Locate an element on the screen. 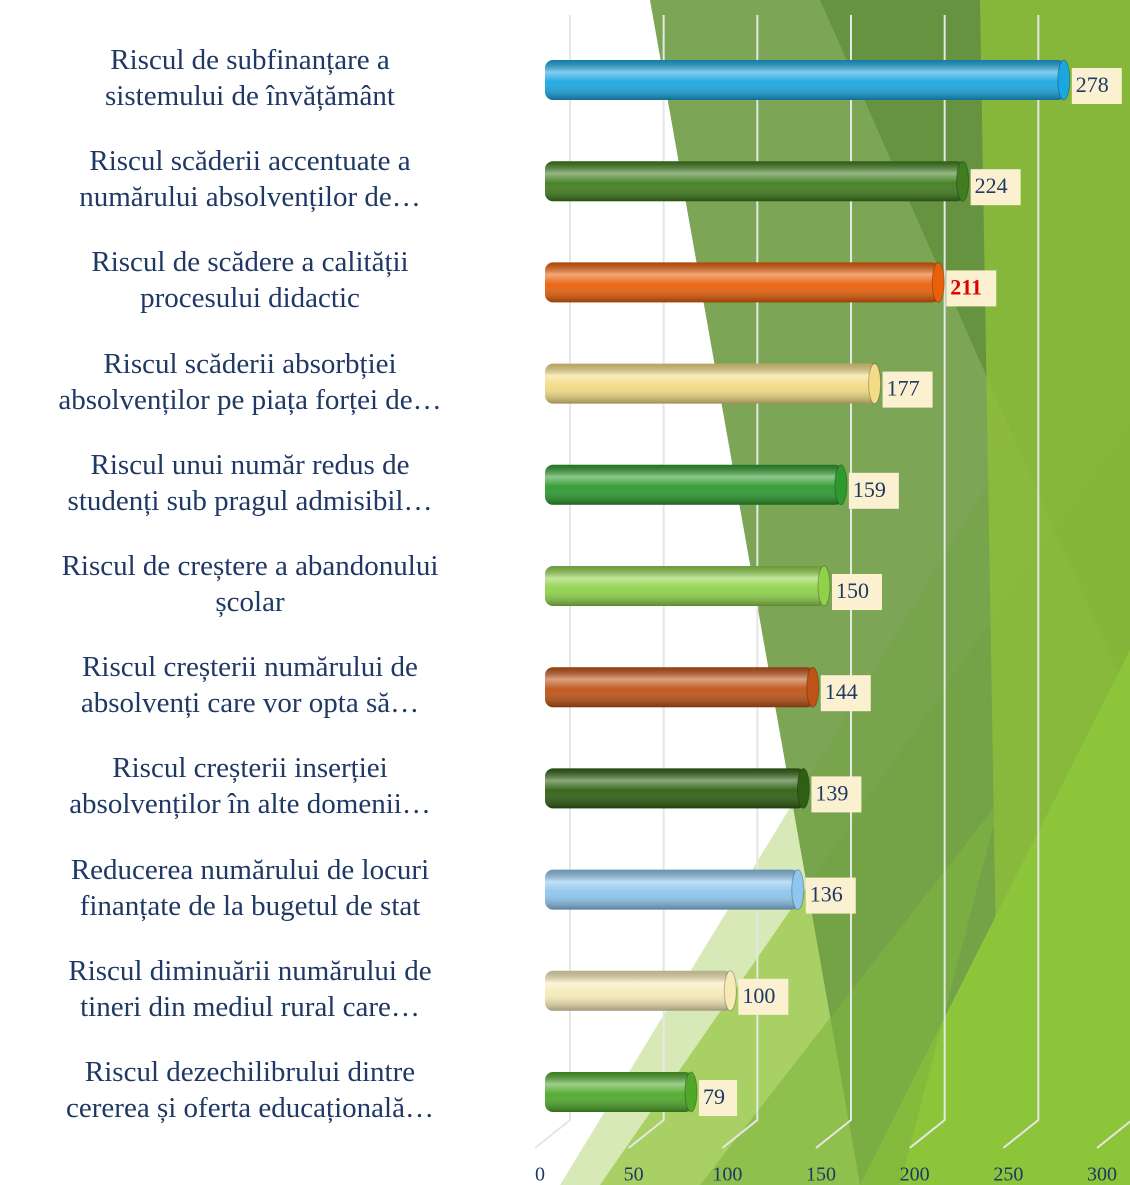 This screenshot has width=1130, height=1185. x-tick-label: 300 is located at coordinates (1102, 1174).